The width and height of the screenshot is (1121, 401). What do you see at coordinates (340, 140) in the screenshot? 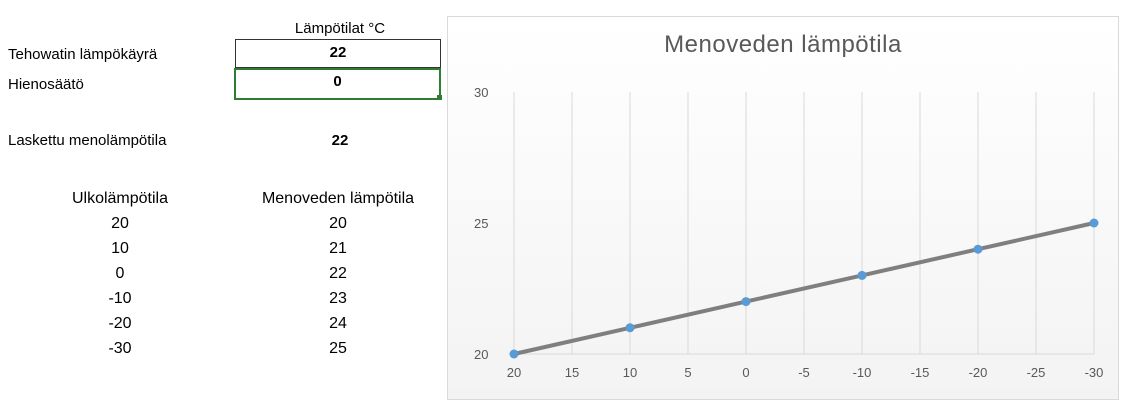
I see `calculated-value: 22` at bounding box center [340, 140].